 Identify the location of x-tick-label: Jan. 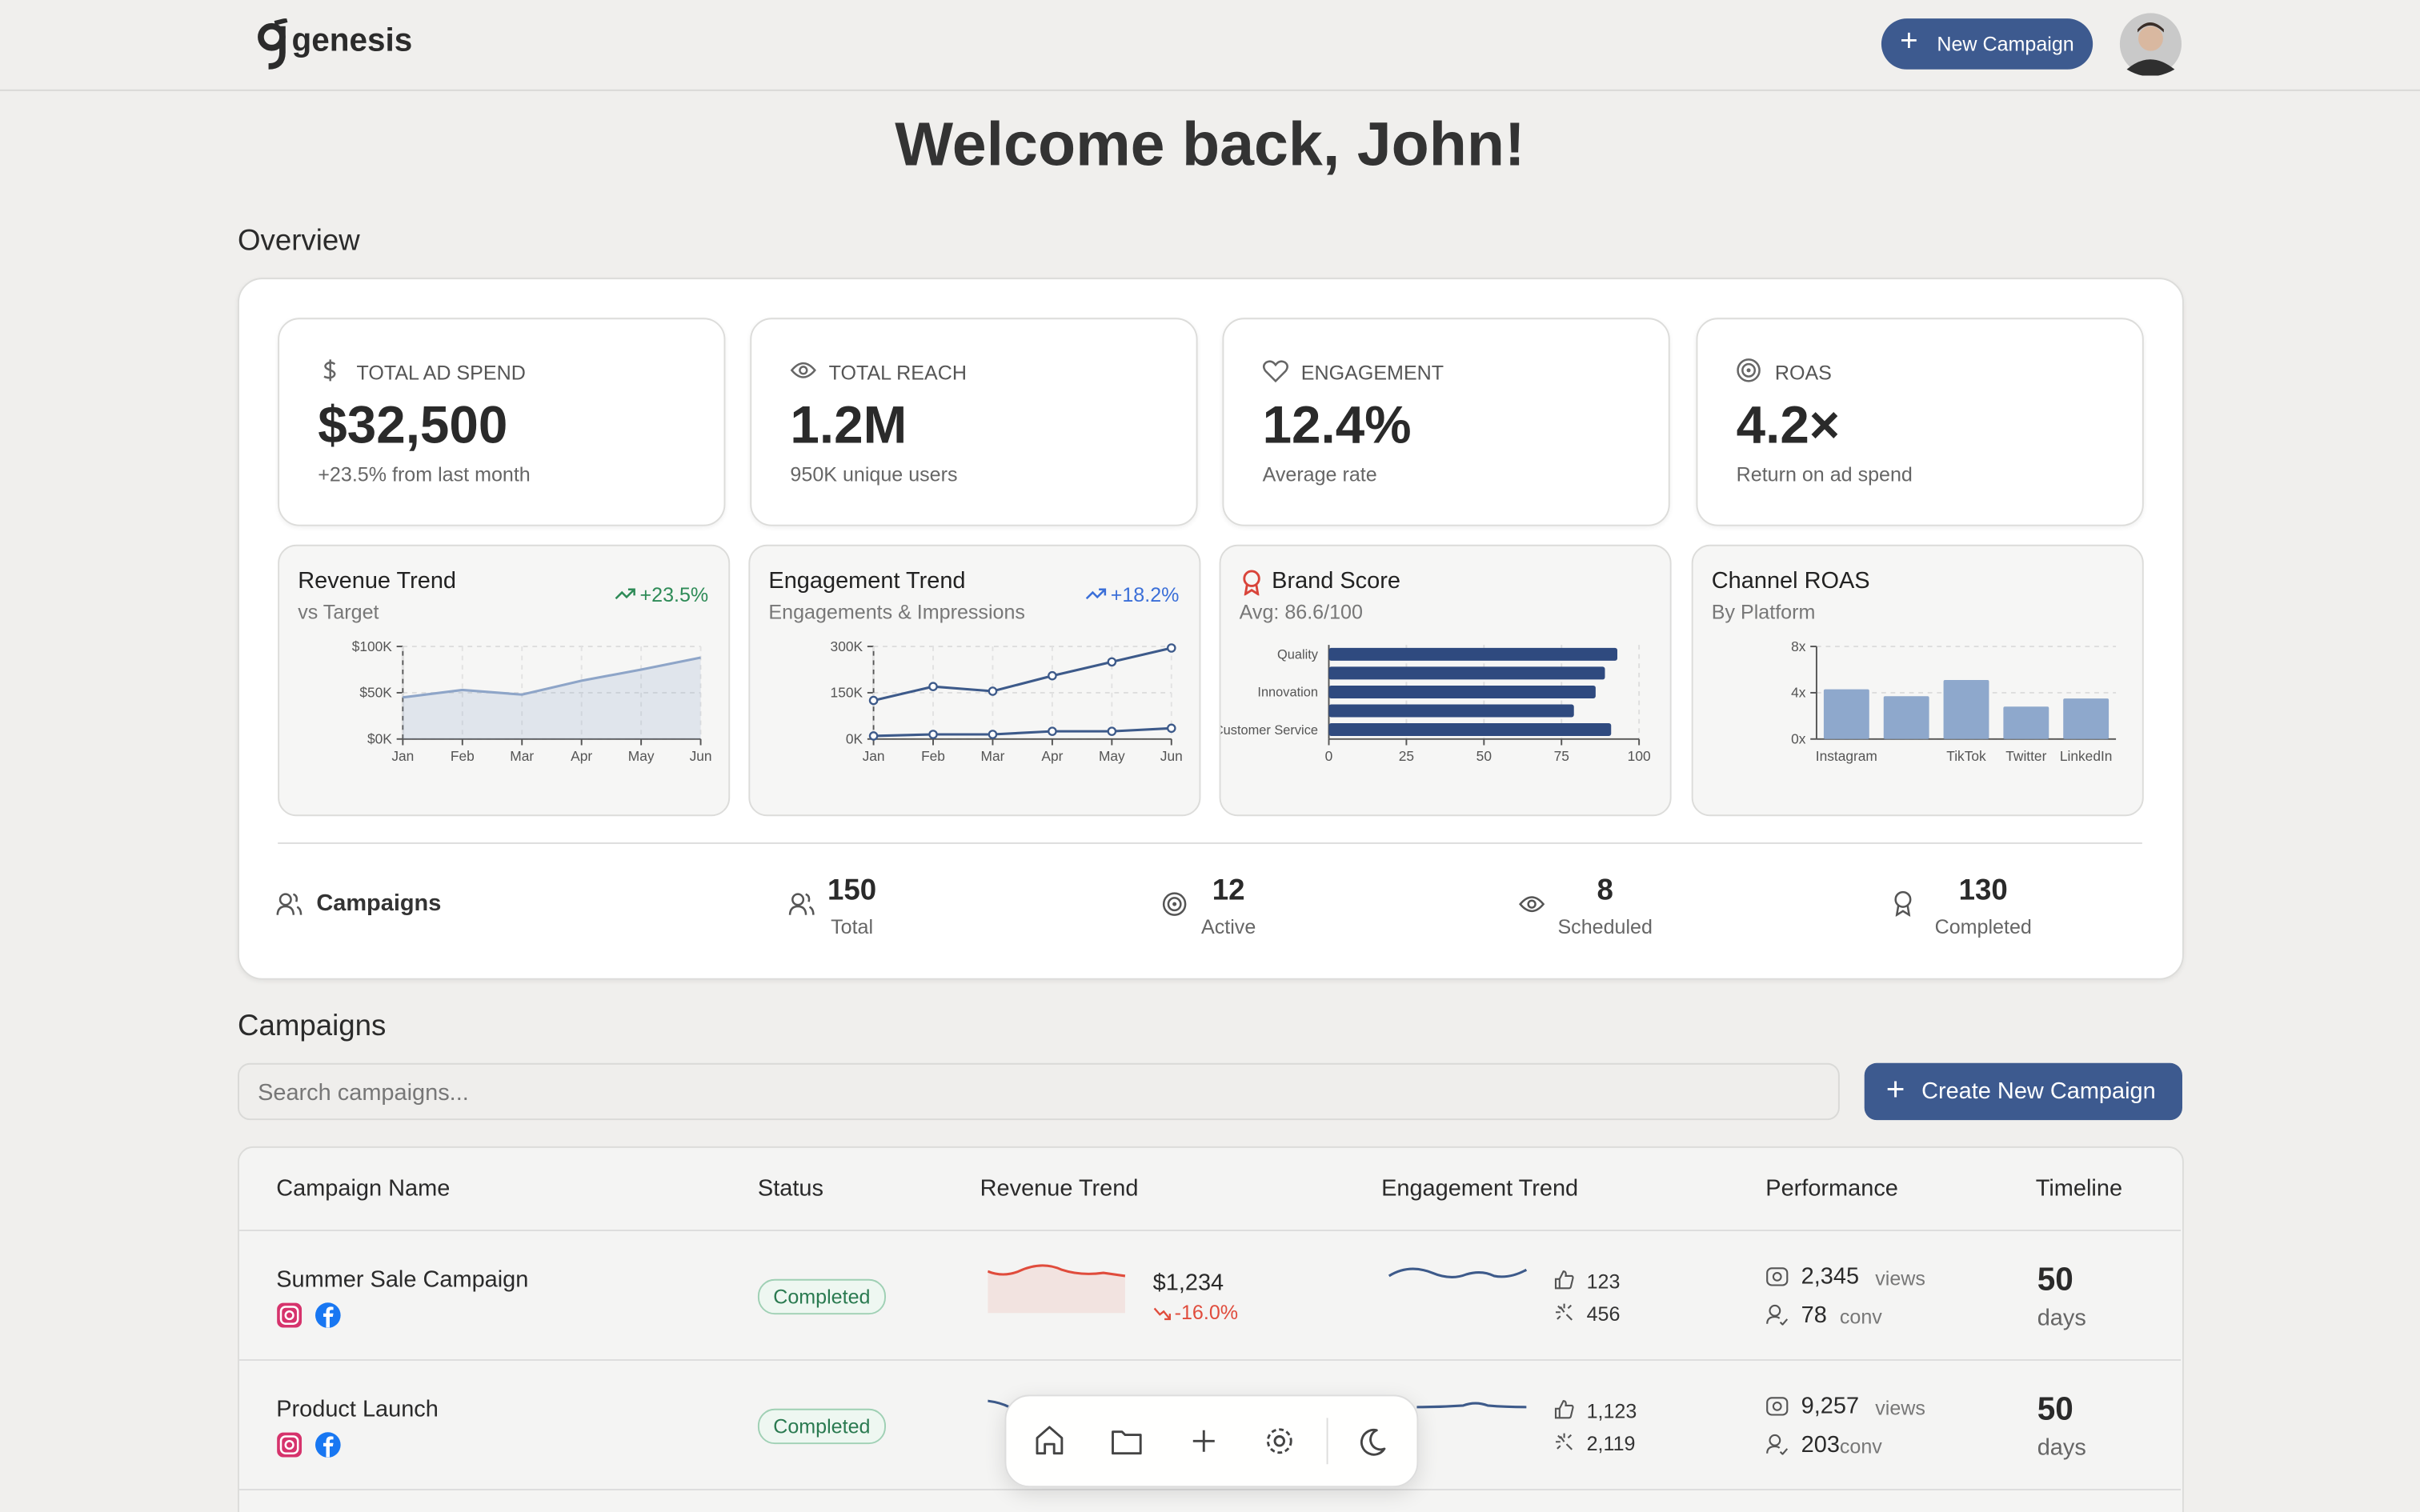
(874, 756).